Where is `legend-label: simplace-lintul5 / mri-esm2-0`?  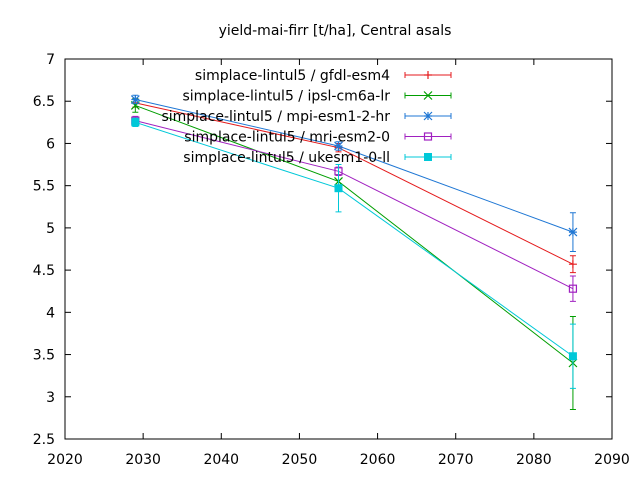 legend-label: simplace-lintul5 / mri-esm2-0 is located at coordinates (287, 138).